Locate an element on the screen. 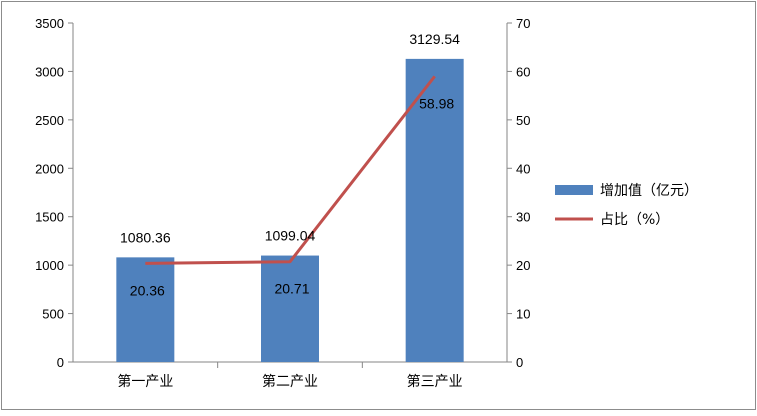  legend-label-bar: 增加值（亿元） is located at coordinates (649, 191).